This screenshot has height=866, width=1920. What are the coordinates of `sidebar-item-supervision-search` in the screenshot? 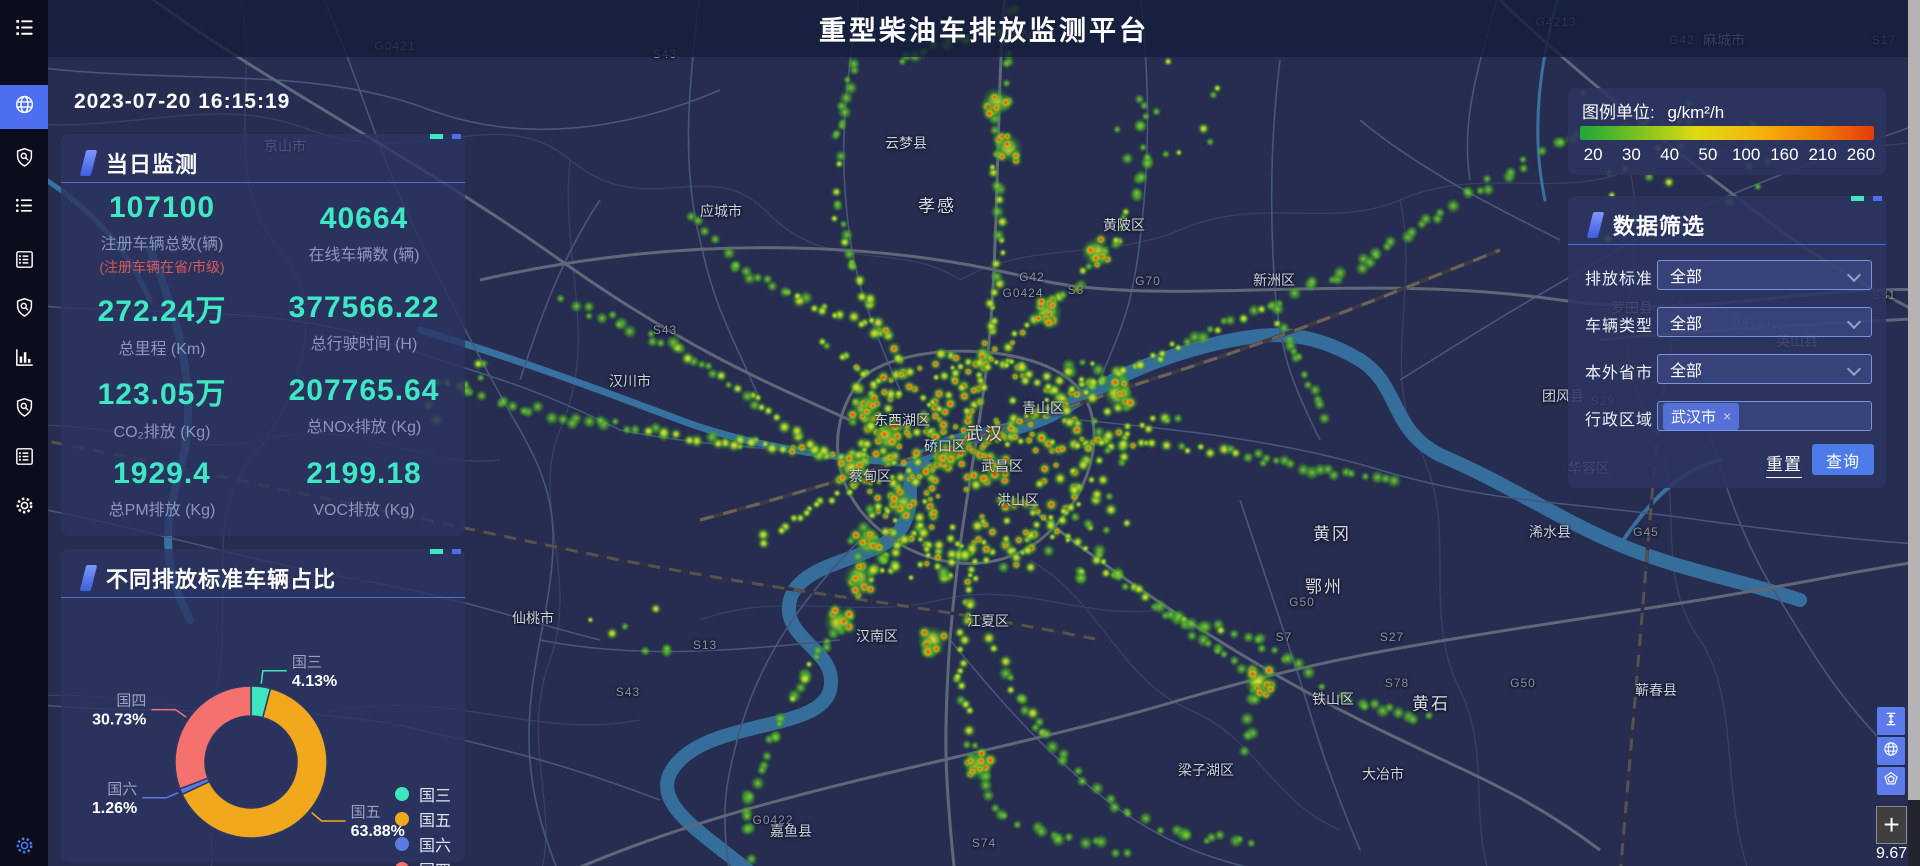 It's located at (24, 160).